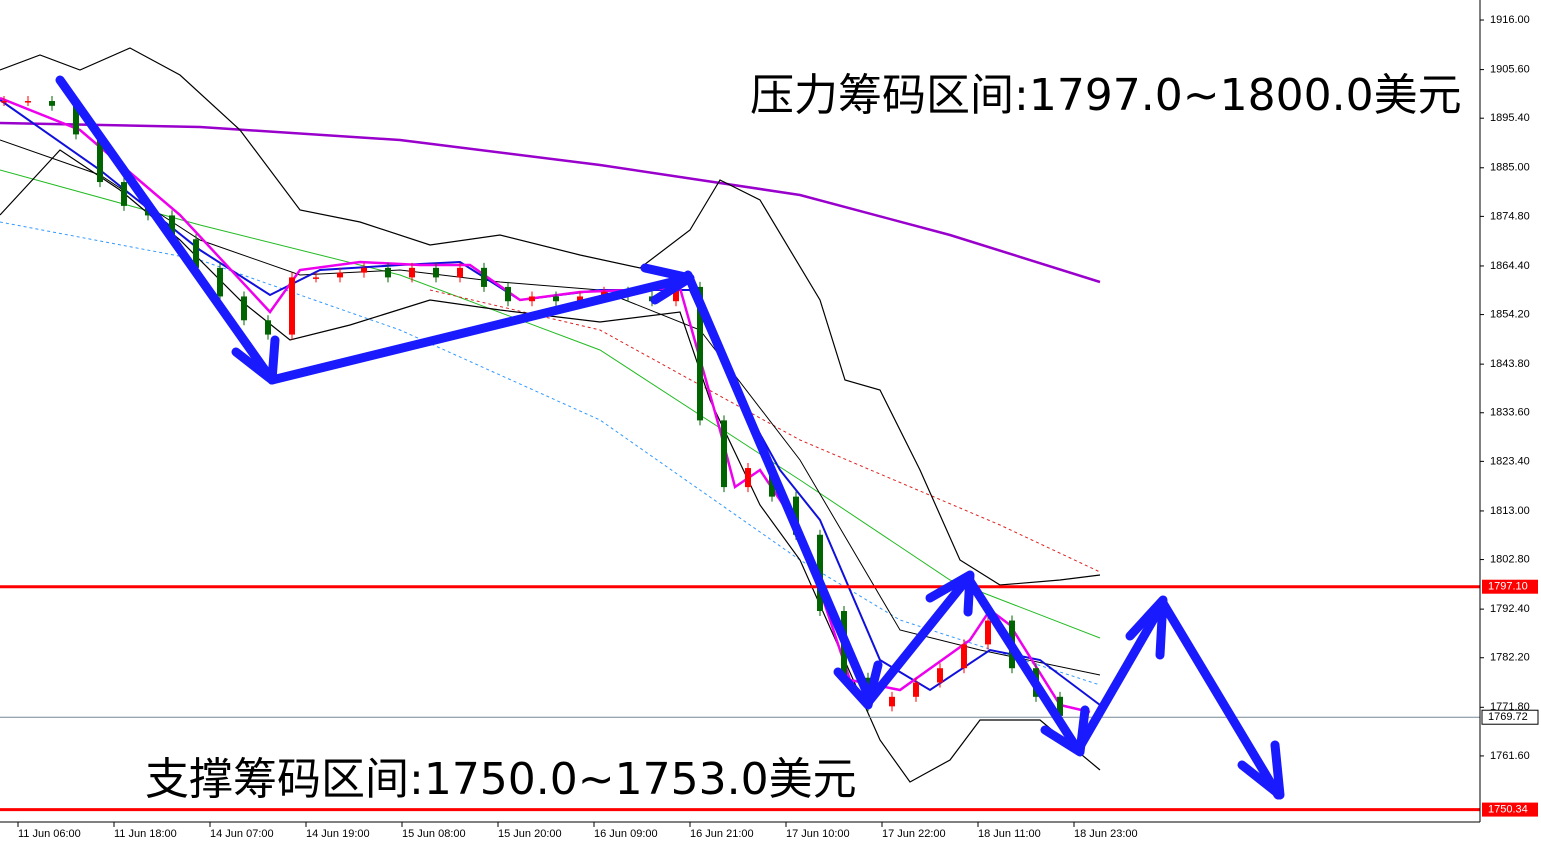 The width and height of the screenshot is (1541, 846). What do you see at coordinates (1510, 314) in the screenshot?
I see `y-tick-label: 1854.20` at bounding box center [1510, 314].